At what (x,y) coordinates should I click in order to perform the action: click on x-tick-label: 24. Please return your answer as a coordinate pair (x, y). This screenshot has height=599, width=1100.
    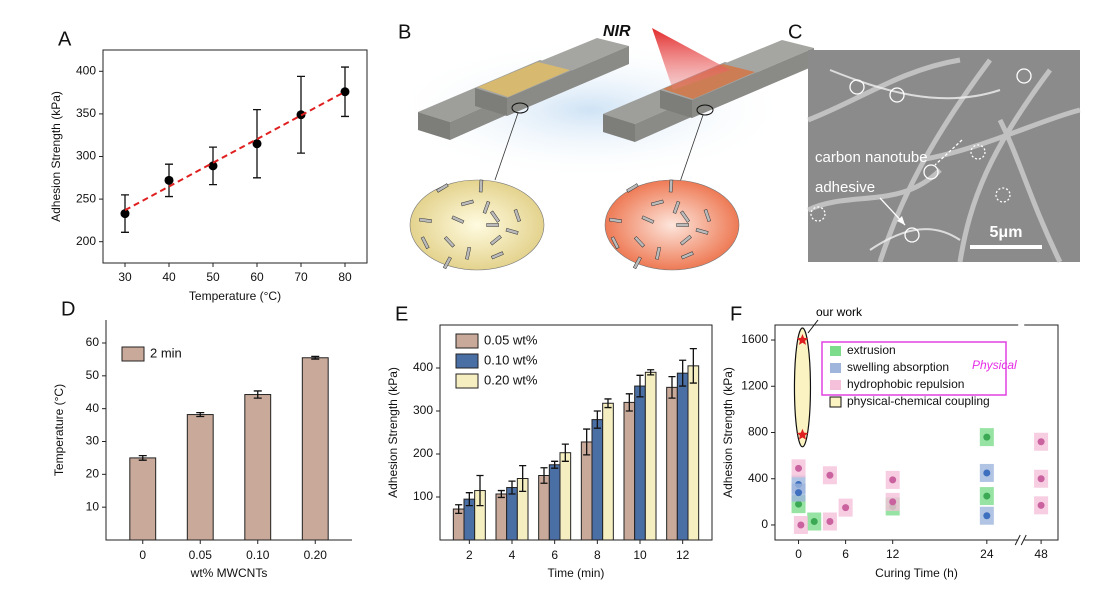
    Looking at the image, I should click on (987, 554).